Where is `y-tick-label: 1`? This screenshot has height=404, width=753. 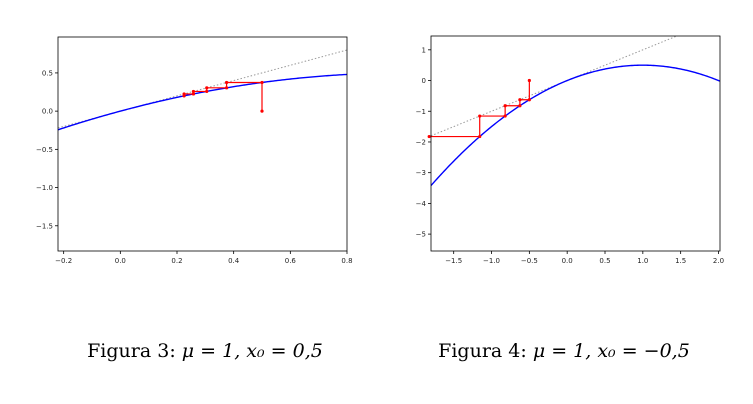 y-tick-label: 1 is located at coordinates (424, 50).